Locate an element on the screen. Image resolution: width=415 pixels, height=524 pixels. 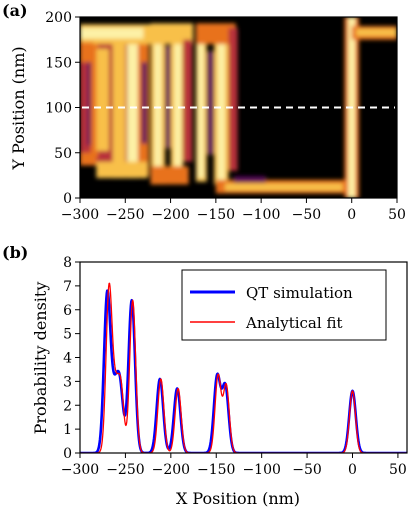
panel-a-ylabel: Y Position (nm) is located at coordinates (18, 108).